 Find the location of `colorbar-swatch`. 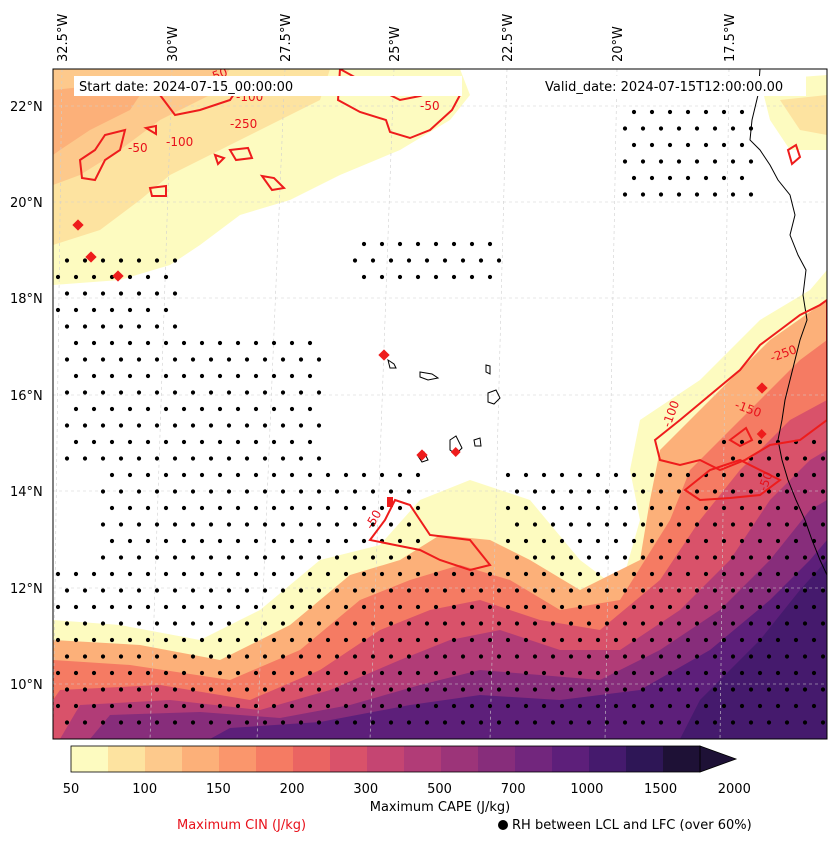

colorbar-swatch is located at coordinates (312, 759).